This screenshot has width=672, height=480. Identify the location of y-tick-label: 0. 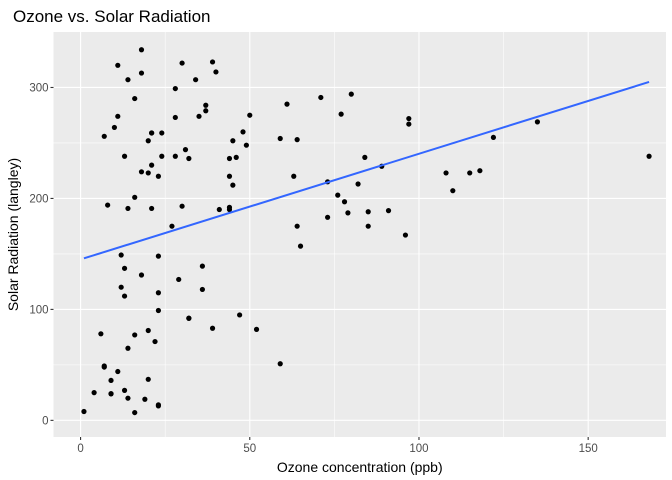
(45, 421).